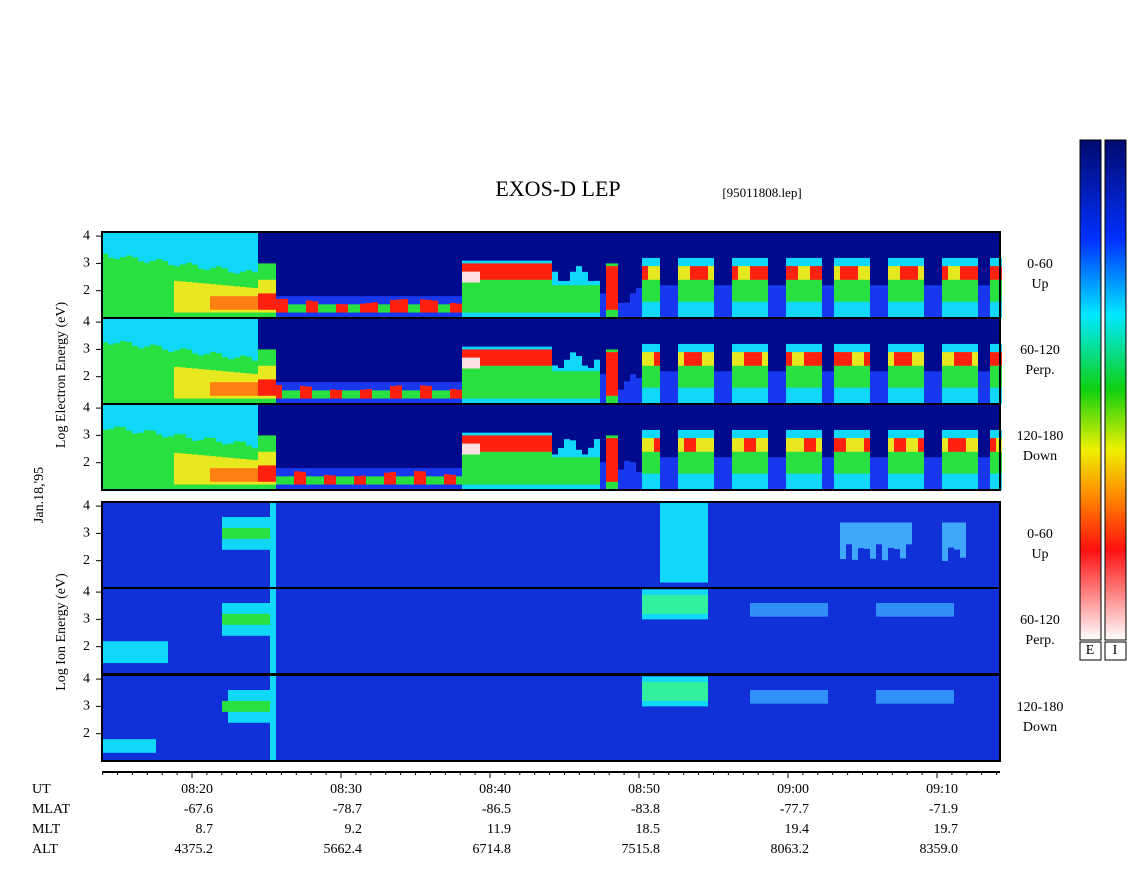 The width and height of the screenshot is (1130, 875). Describe the element at coordinates (557, 188) in the screenshot. I see `title: EXOS-D LEP` at that location.